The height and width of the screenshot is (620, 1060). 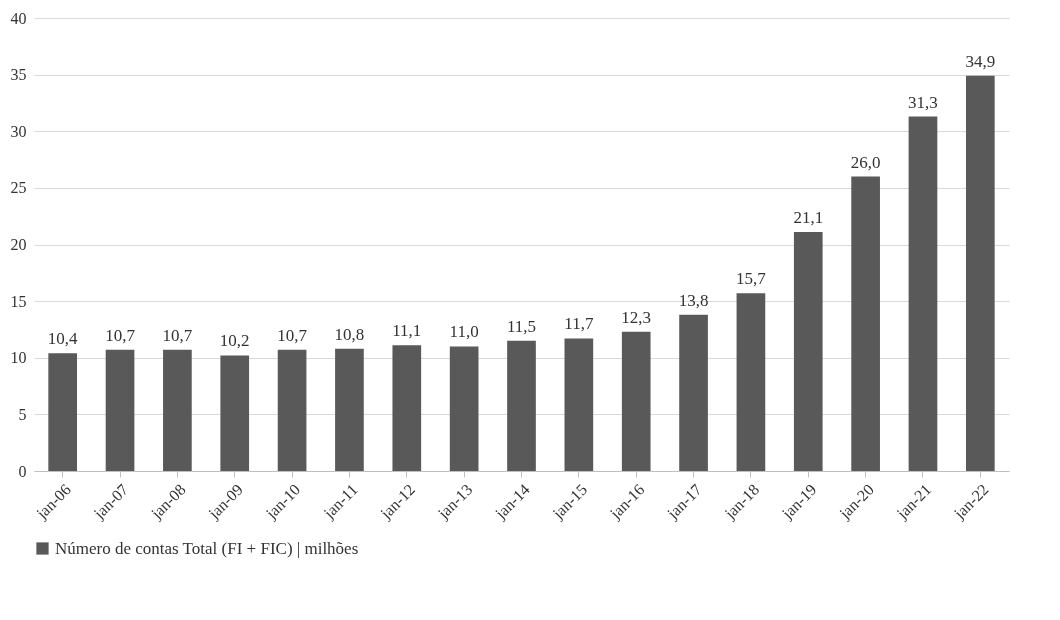 What do you see at coordinates (22, 414) in the screenshot?
I see `y-tick-label: 5` at bounding box center [22, 414].